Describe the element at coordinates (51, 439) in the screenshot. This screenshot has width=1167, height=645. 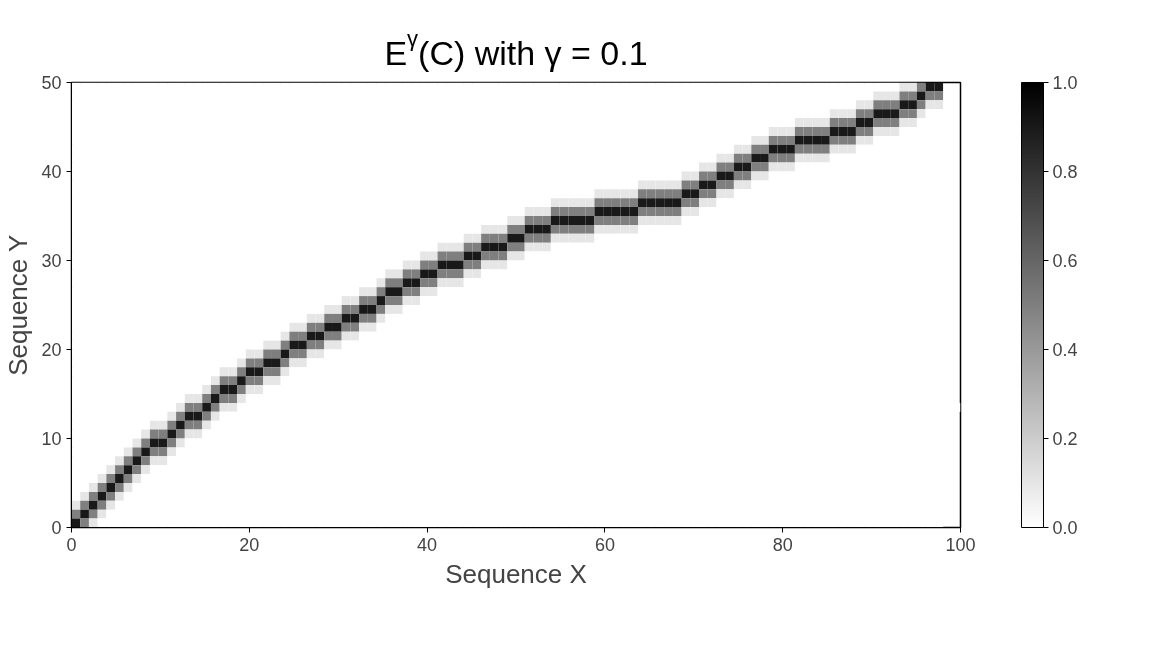
I see `y-tick-label: 10` at that location.